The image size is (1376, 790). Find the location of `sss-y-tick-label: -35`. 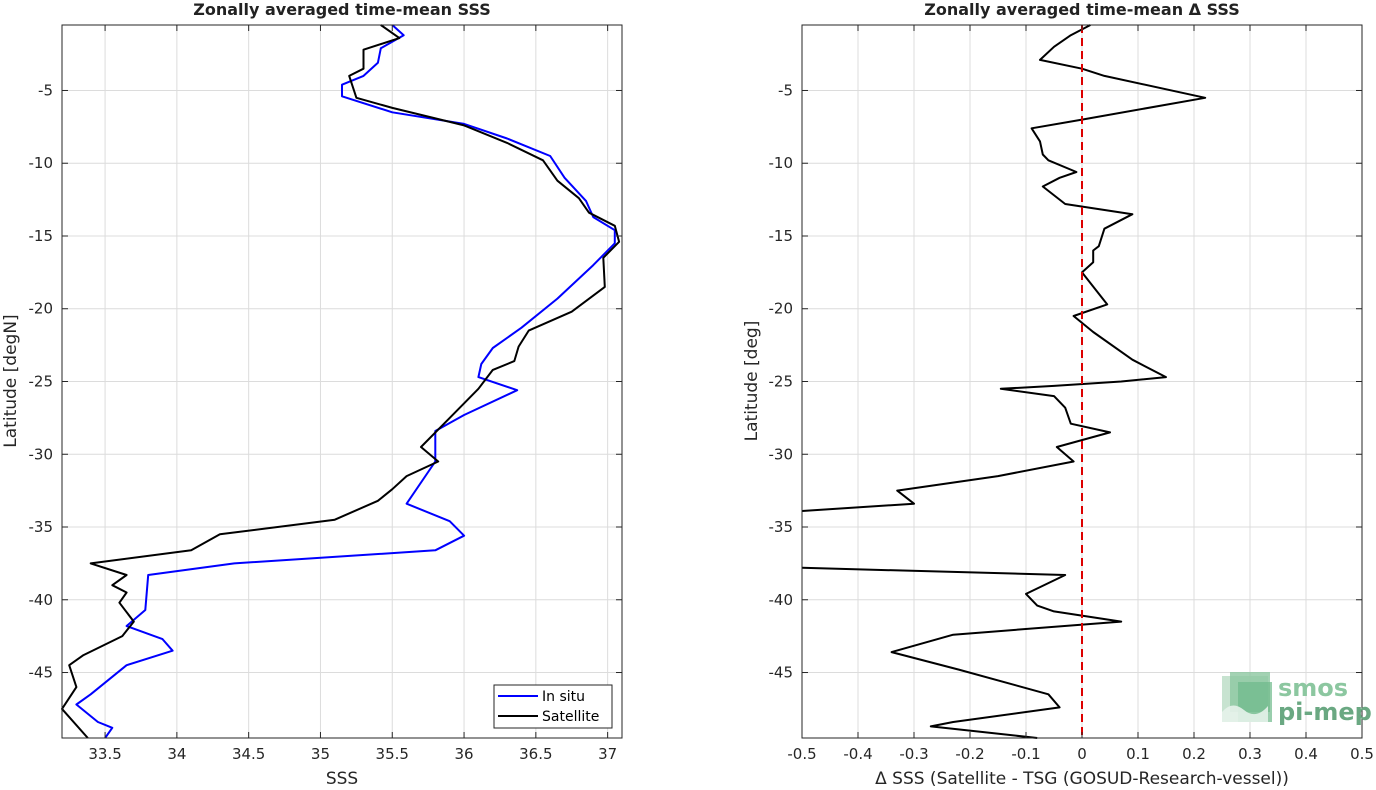

sss-y-tick-label: -35 is located at coordinates (41, 527).